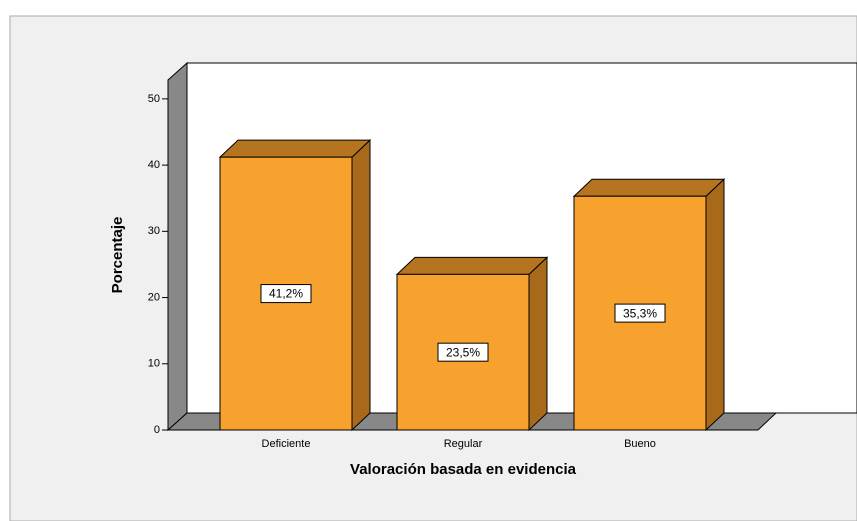 This screenshot has width=857, height=521. Describe the element at coordinates (463, 444) in the screenshot. I see `x-tick-label: Regular` at that location.